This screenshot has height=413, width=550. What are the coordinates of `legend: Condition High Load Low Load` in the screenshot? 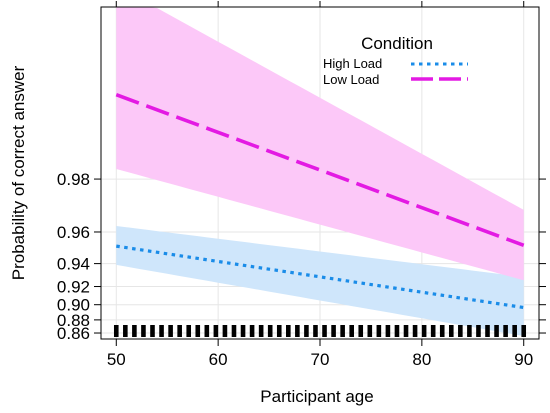 It's located at (395, 60).